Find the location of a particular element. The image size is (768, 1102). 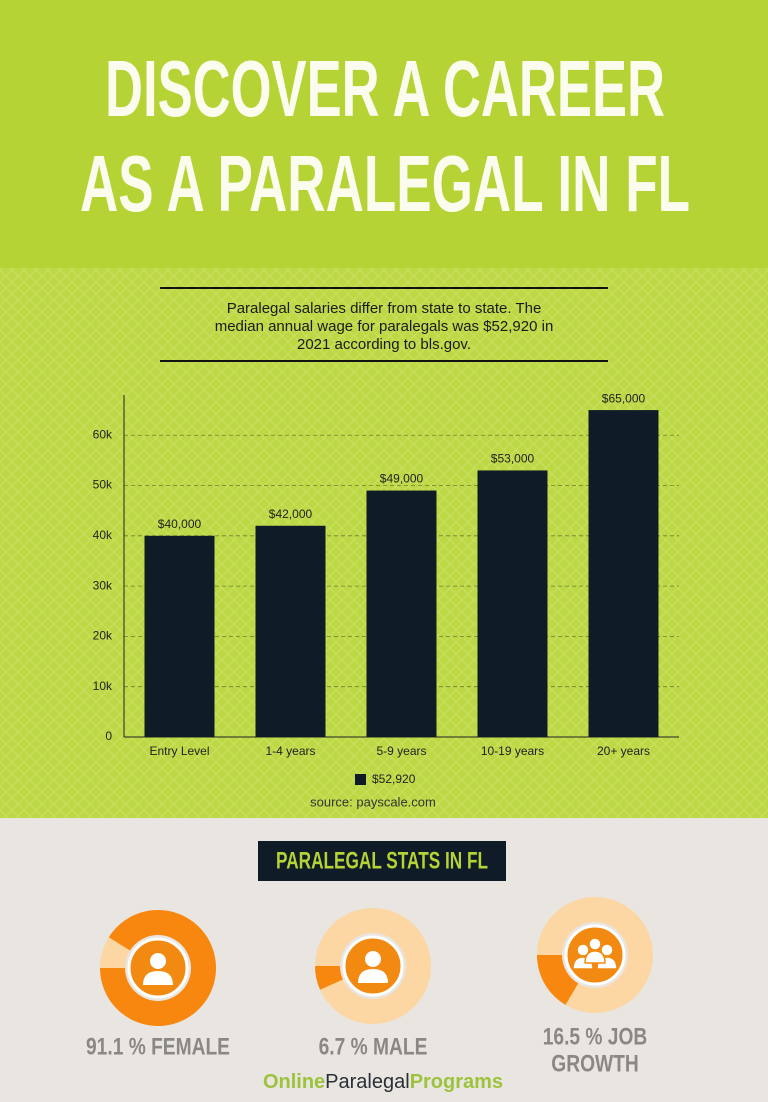

x-tick-label: 10-19 years is located at coordinates (512, 751).